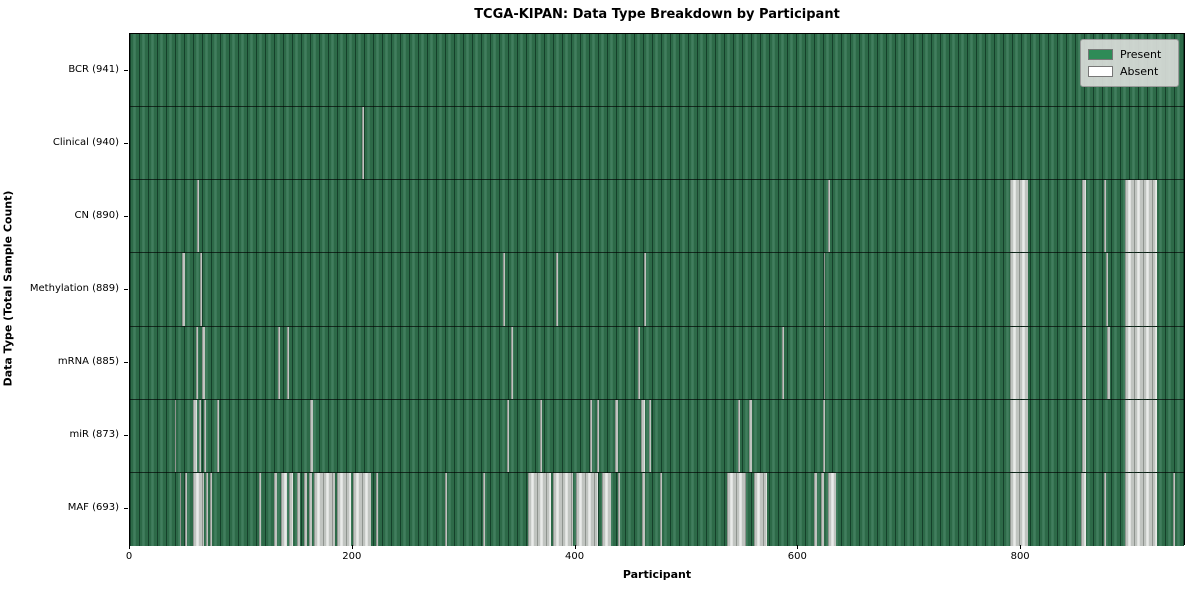 Image resolution: width=1200 pixels, height=600 pixels. What do you see at coordinates (657, 71) in the screenshot?
I see `row-bcr` at bounding box center [657, 71].